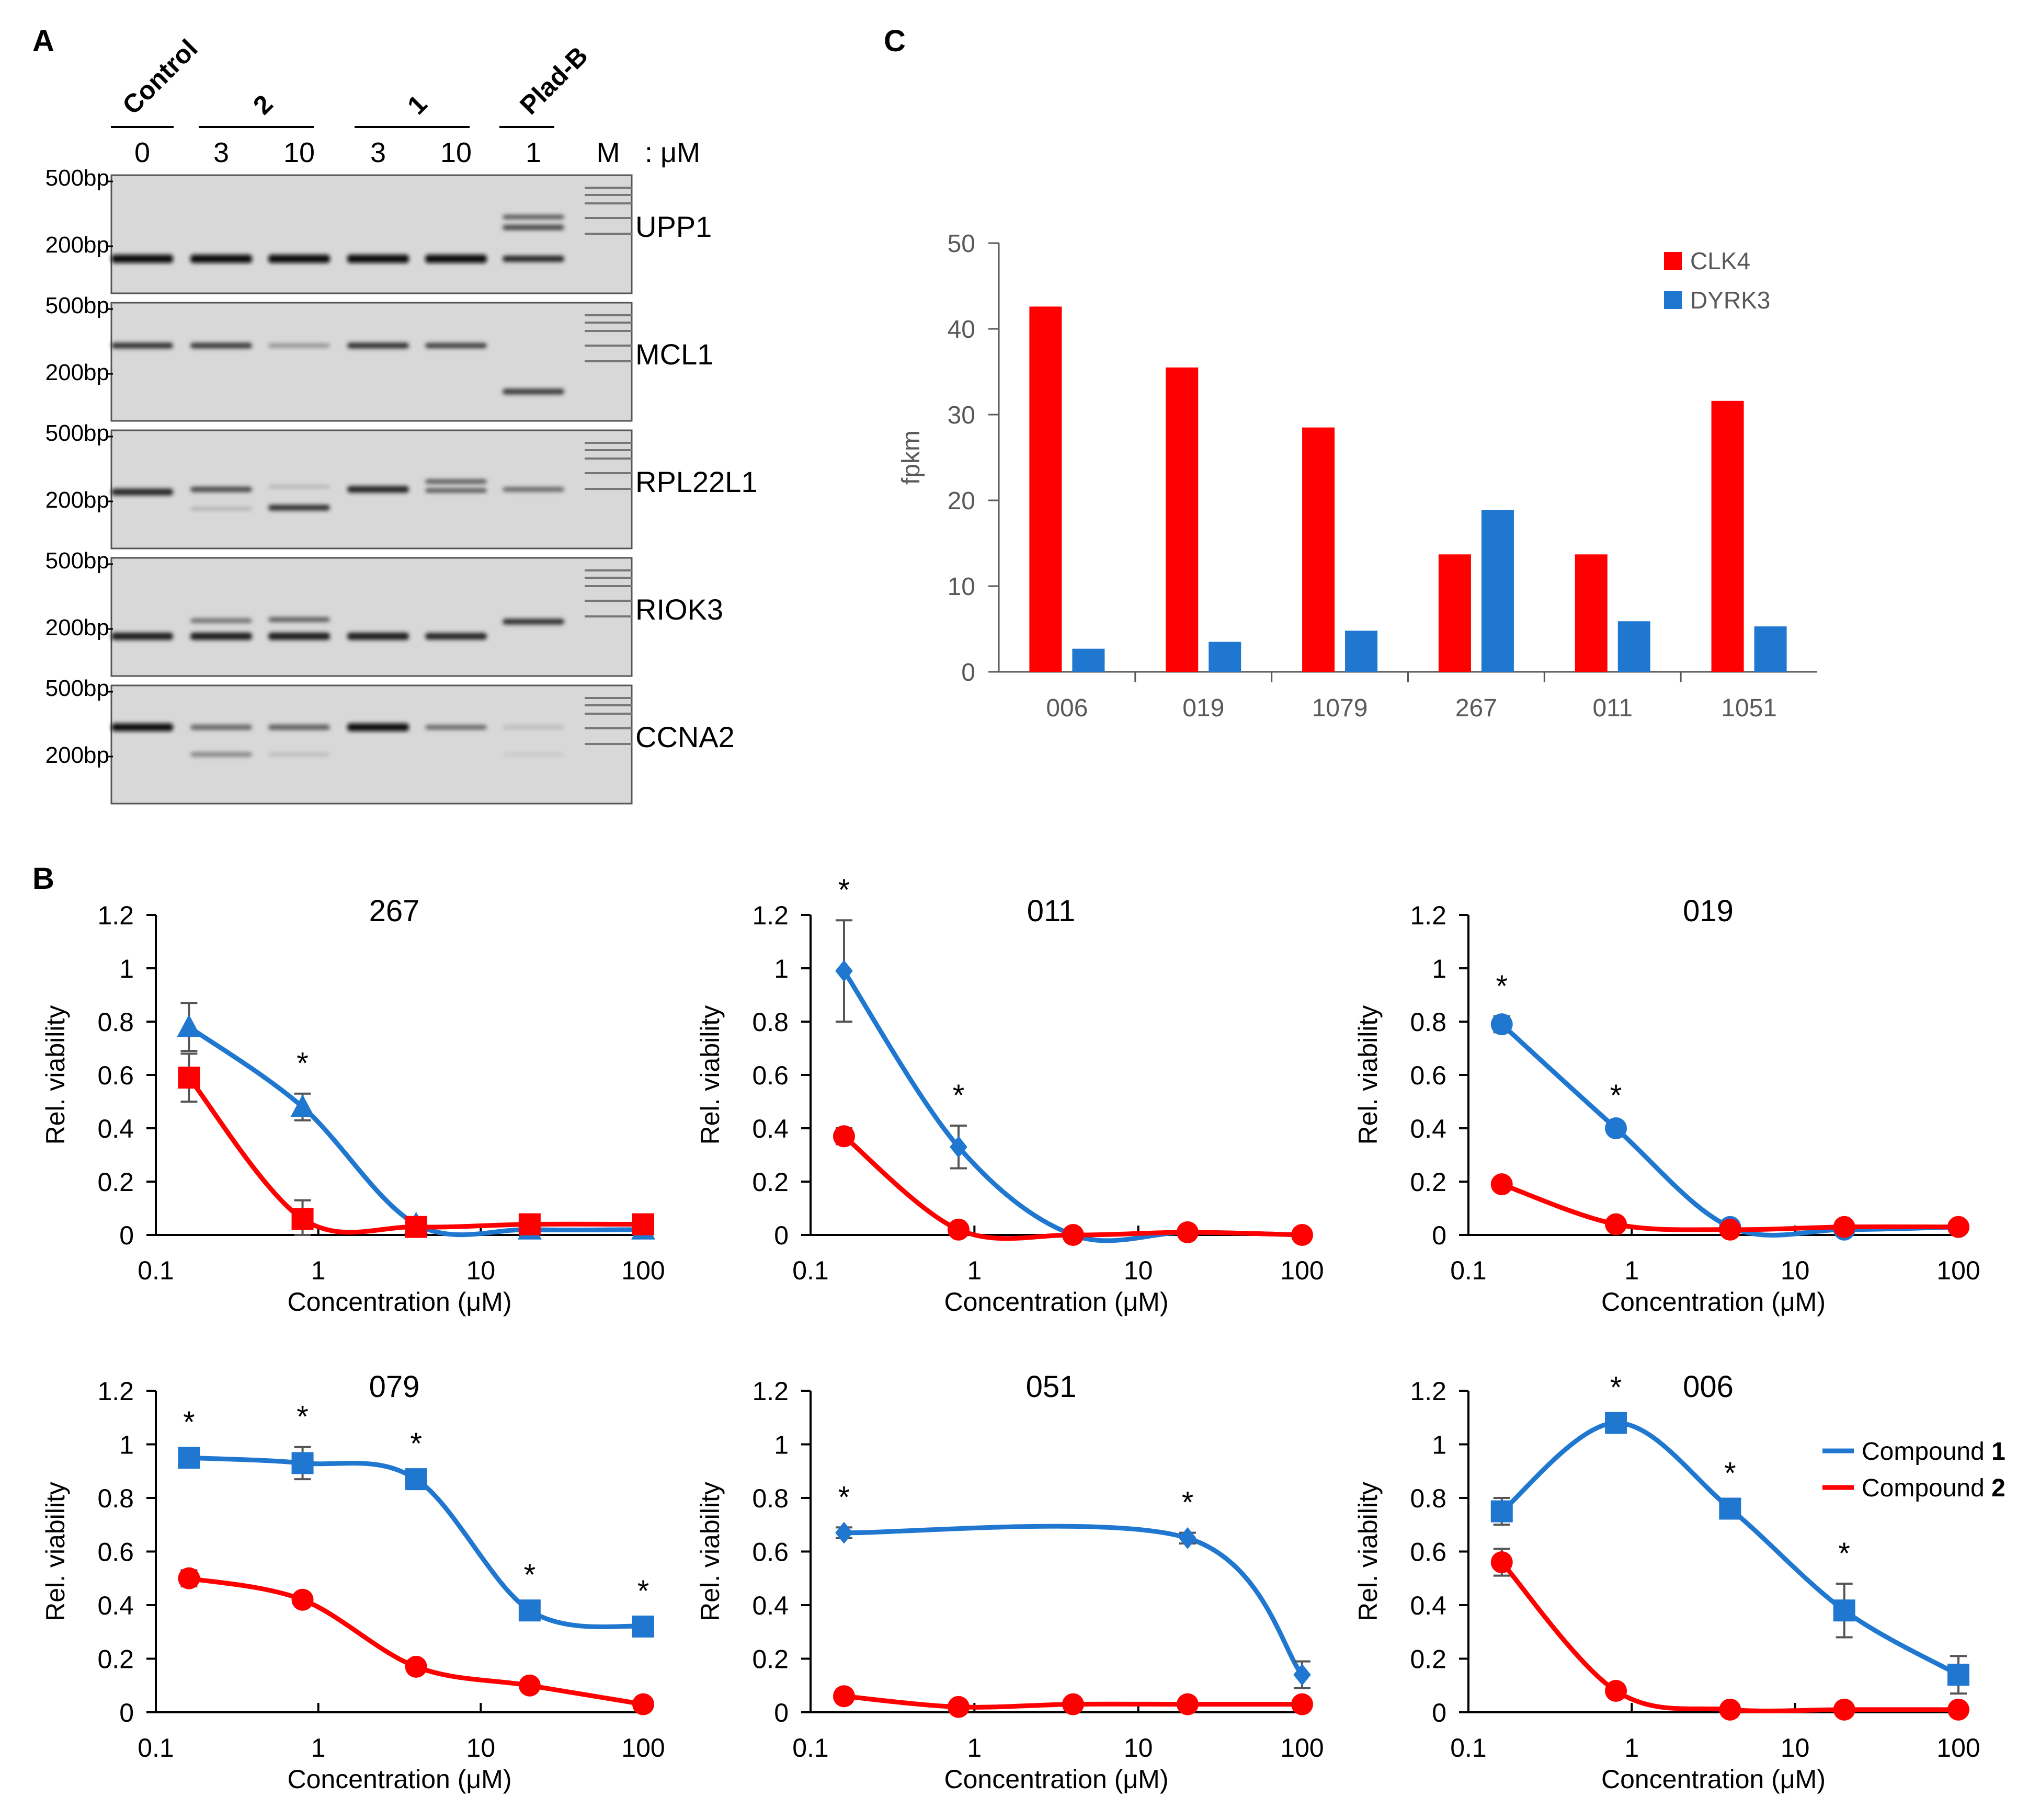 This screenshot has height=1820, width=2040. What do you see at coordinates (402, 485) in the screenshot?
I see `gel-row-rpl22l1: 500bp 200bp RPL22L1` at bounding box center [402, 485].